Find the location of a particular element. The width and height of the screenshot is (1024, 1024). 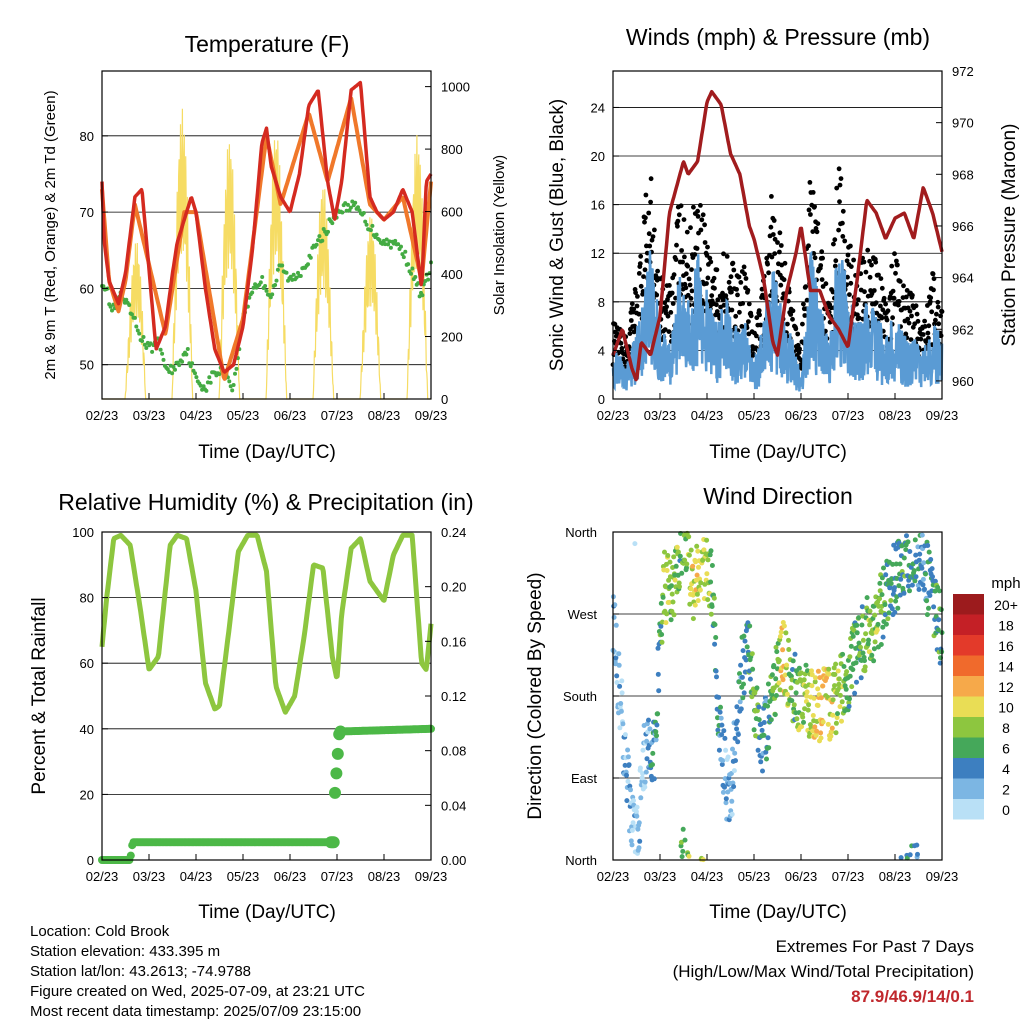

extremes-values: 87.9/46.9/14/0.1 is located at coordinates (912, 996).